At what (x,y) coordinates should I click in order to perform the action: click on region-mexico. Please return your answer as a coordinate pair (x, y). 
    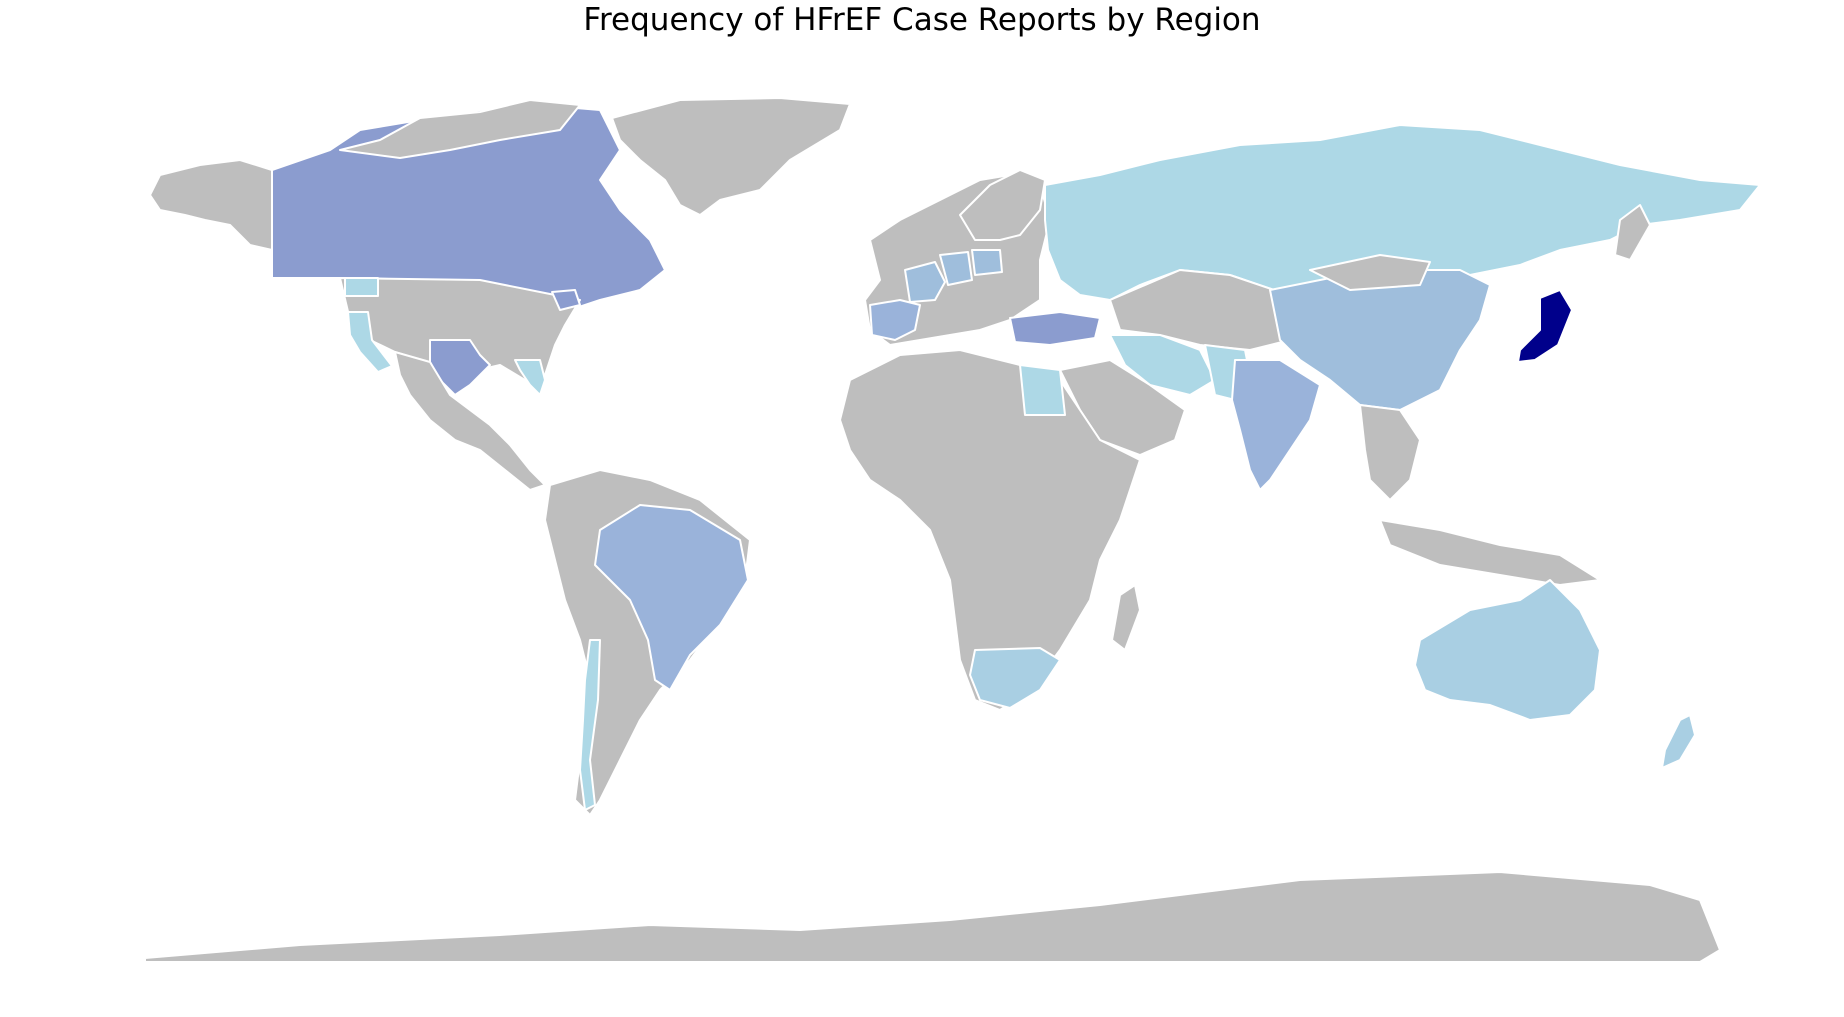
    Looking at the image, I should click on (470, 421).